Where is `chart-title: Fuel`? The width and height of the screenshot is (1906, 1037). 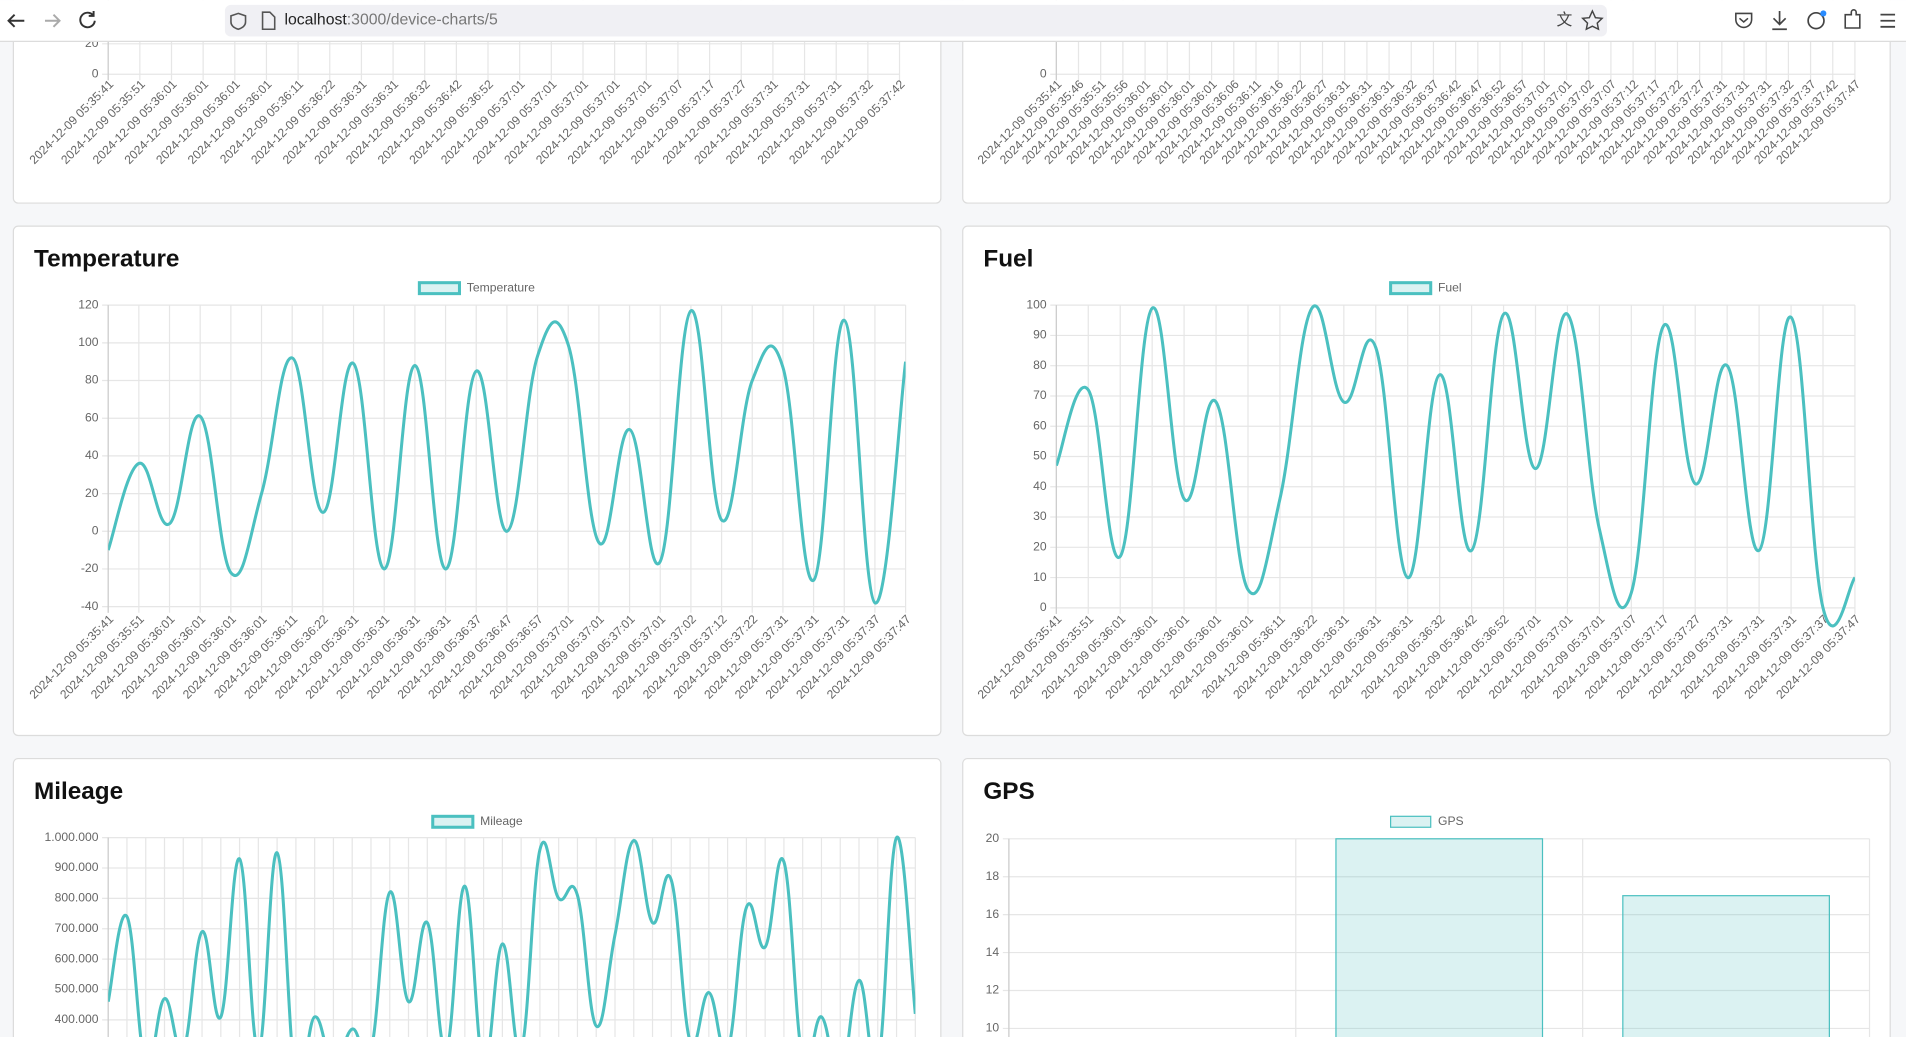
chart-title: Fuel is located at coordinates (1008, 259).